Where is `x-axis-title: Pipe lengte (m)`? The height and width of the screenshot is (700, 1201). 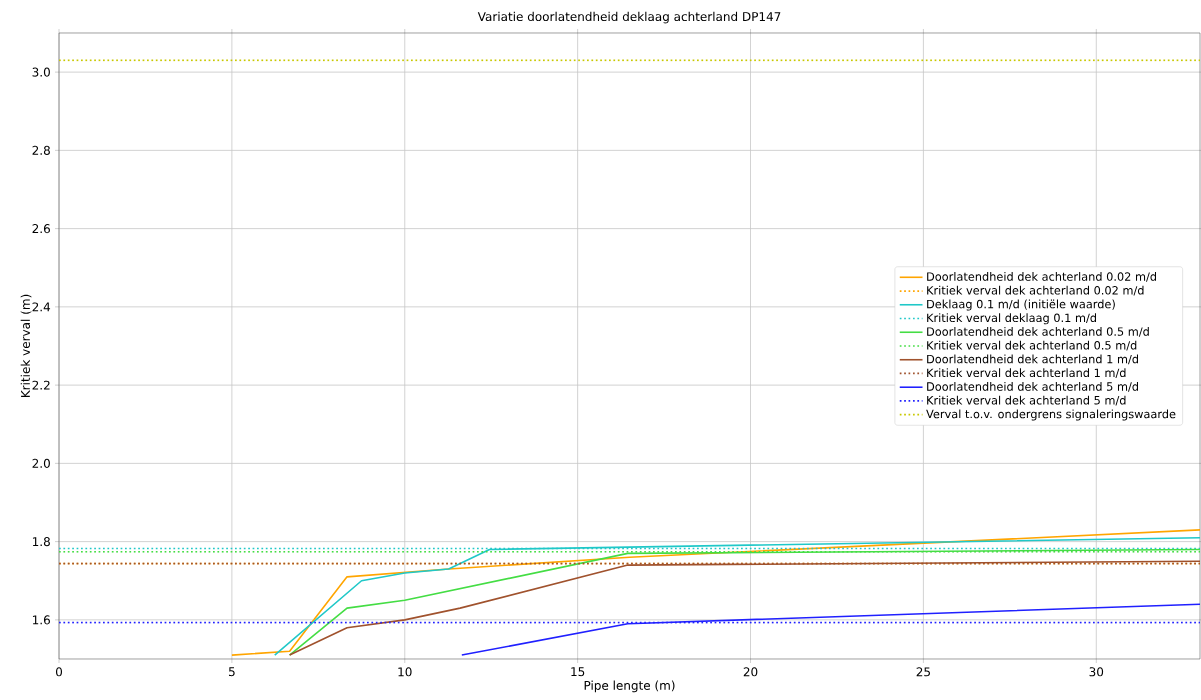
x-axis-title: Pipe lengte (m) is located at coordinates (629, 686).